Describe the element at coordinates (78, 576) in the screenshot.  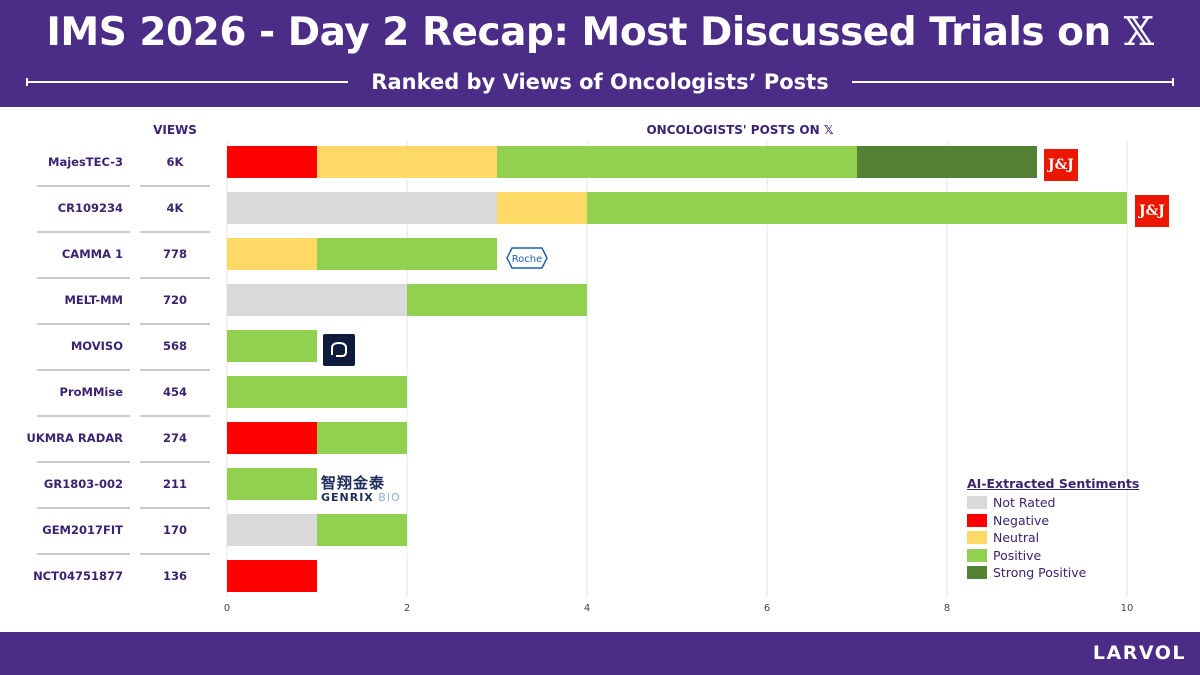
I see `trial-label: NCT04751877` at that location.